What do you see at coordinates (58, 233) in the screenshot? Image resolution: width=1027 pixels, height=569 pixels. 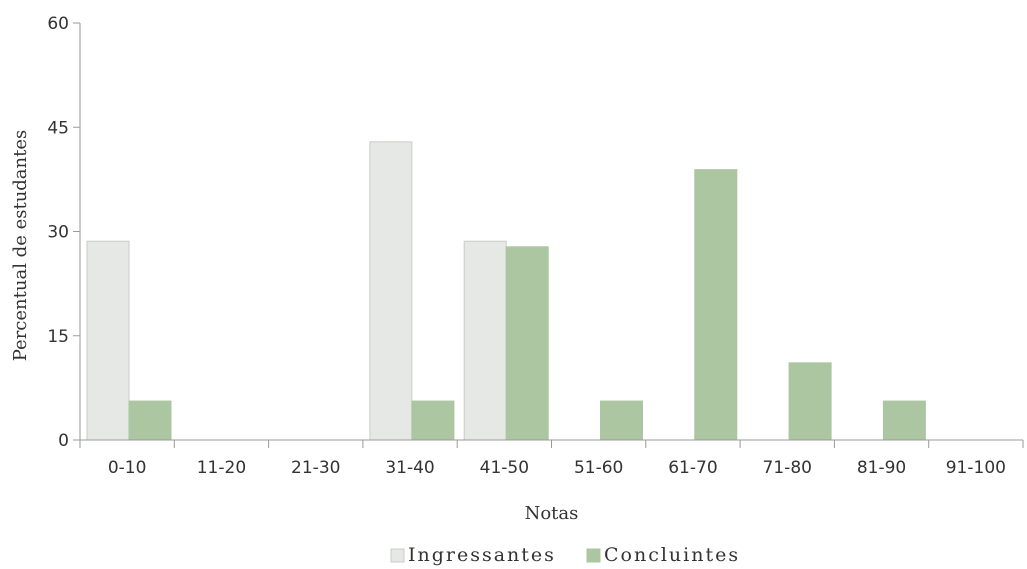 I see `y-tick-label: 30` at bounding box center [58, 233].